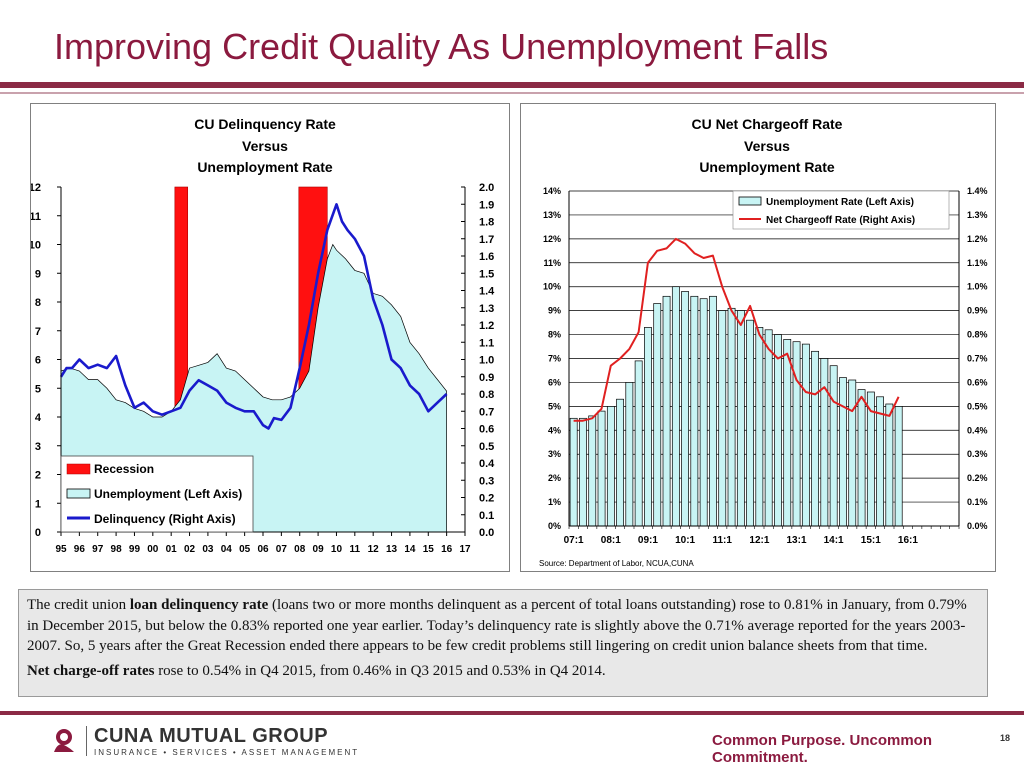 Image resolution: width=1024 pixels, height=768 pixels. I want to click on left-axis-tick-label: 2, so click(38, 476).